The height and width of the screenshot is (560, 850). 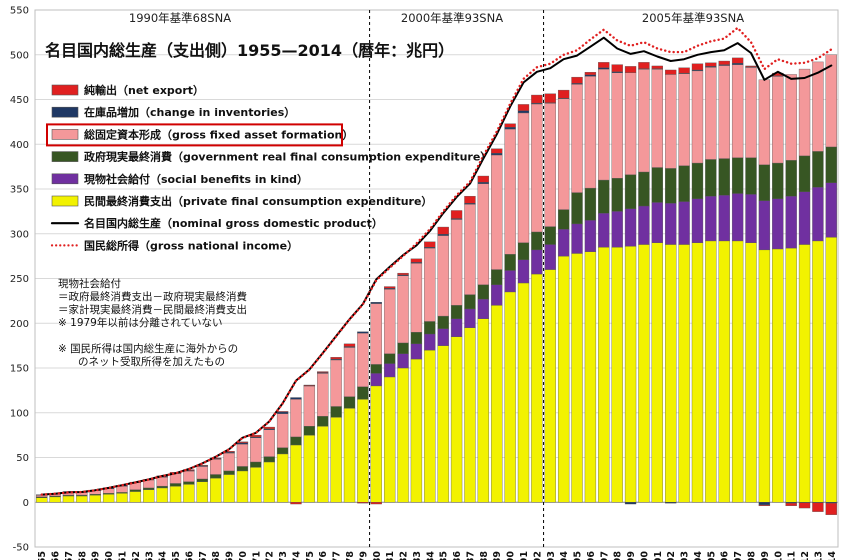 What do you see at coordinates (778, 555) in the screenshot?
I see `x-tick-label: 2010` at bounding box center [778, 555].